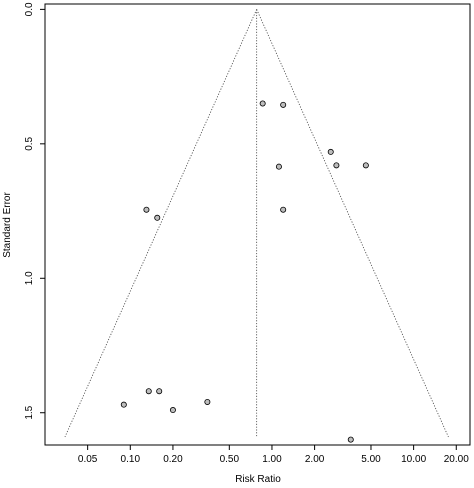  What do you see at coordinates (173, 459) in the screenshot?
I see `x-tick-label: 0.20` at bounding box center [173, 459].